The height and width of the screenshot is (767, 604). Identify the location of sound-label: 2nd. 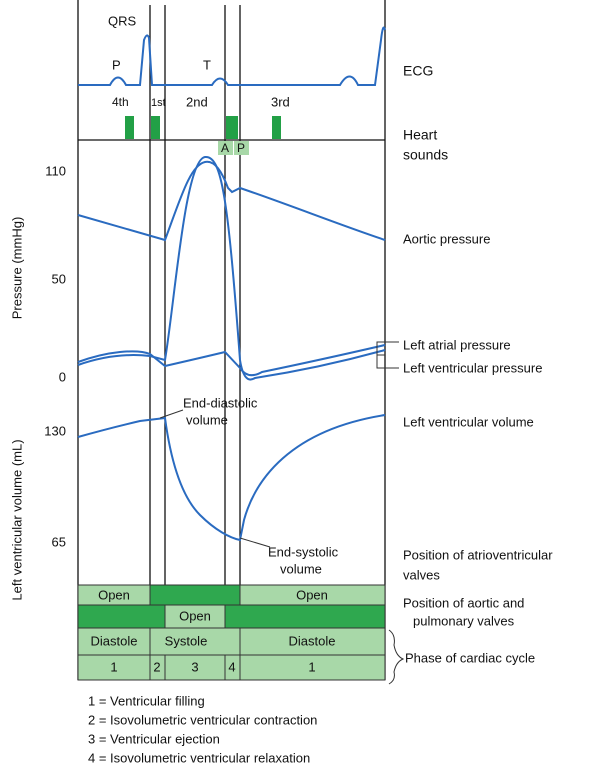
(197, 101).